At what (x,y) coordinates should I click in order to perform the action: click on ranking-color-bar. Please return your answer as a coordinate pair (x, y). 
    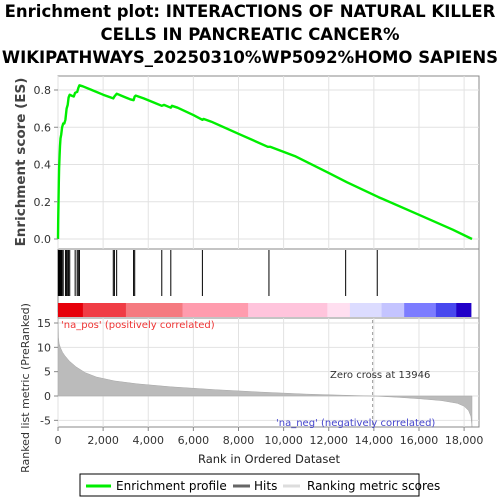
    Looking at the image, I should click on (265, 310).